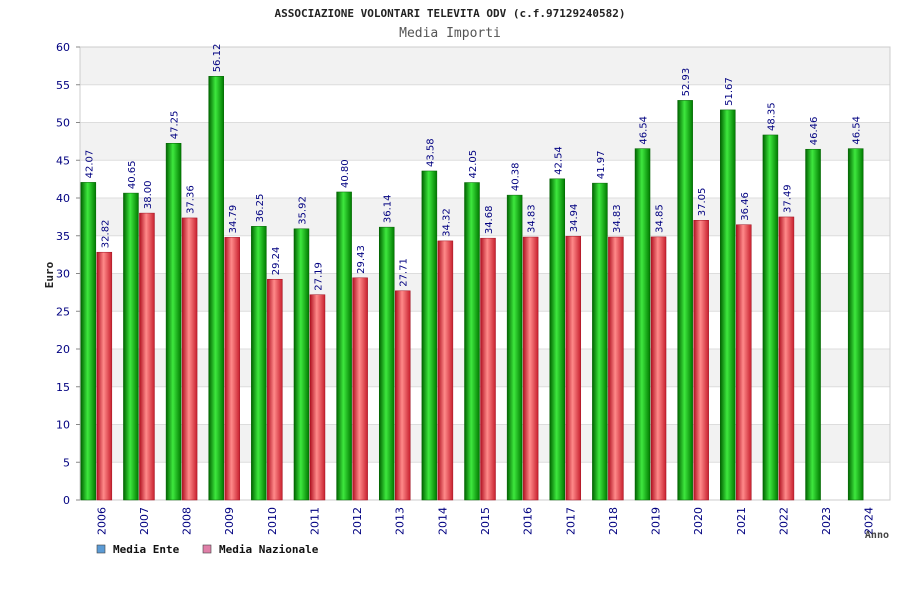 The width and height of the screenshot is (900, 600). What do you see at coordinates (63, 198) in the screenshot?
I see `y-tick-label: 40` at bounding box center [63, 198].